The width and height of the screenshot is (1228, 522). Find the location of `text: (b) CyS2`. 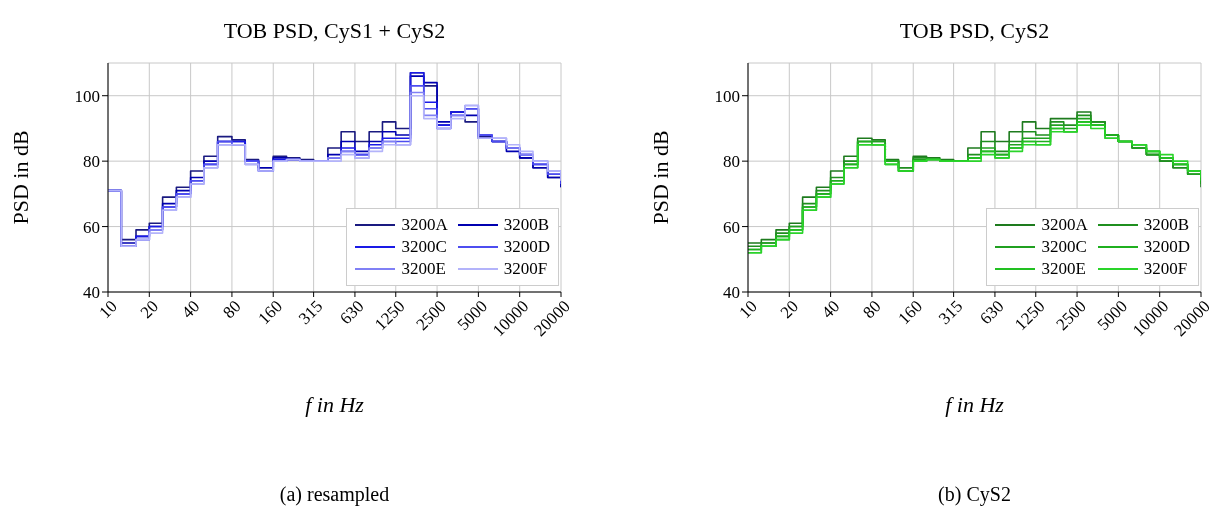

text: (b) CyS2 is located at coordinates (974, 494).